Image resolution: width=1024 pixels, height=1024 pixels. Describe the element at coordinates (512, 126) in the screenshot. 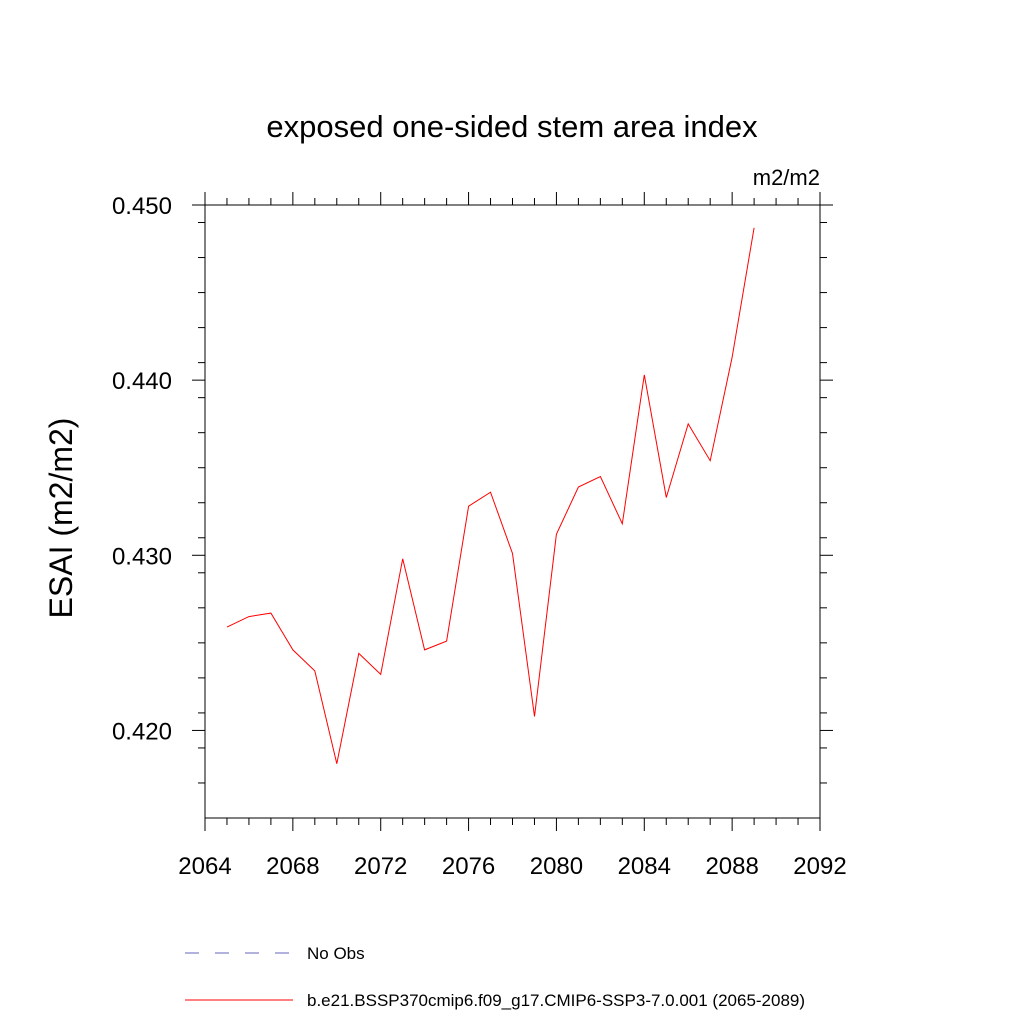

I see `chart-title: exposed one-sided stem area index` at that location.